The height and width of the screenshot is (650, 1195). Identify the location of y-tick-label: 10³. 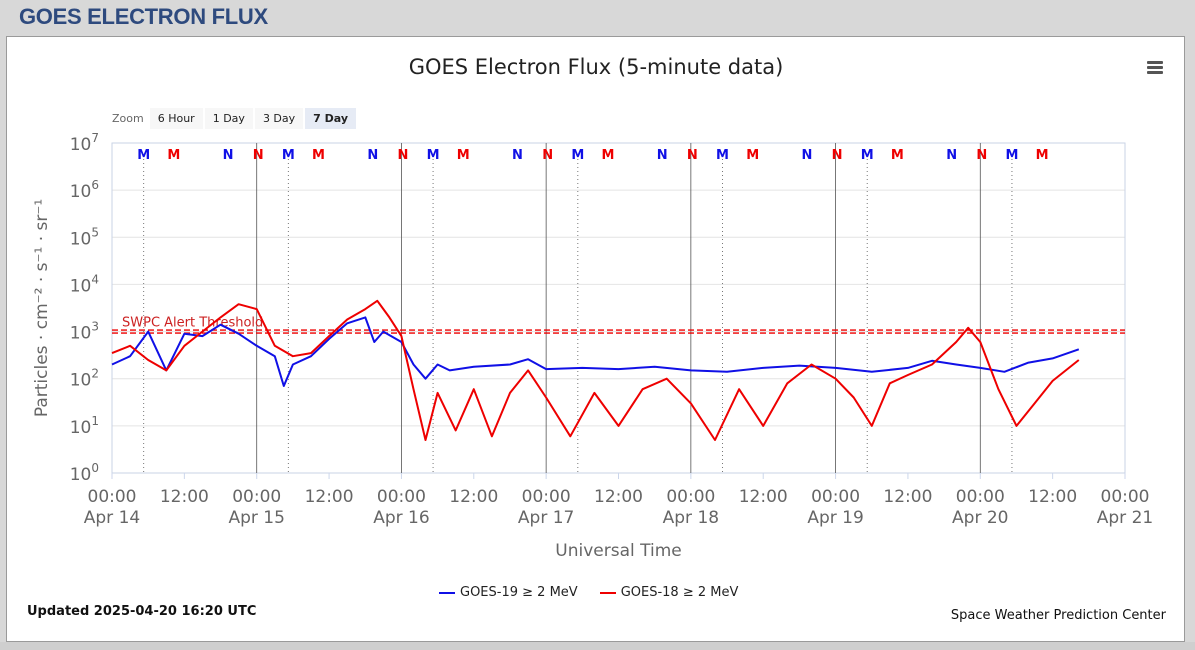
(84, 332).